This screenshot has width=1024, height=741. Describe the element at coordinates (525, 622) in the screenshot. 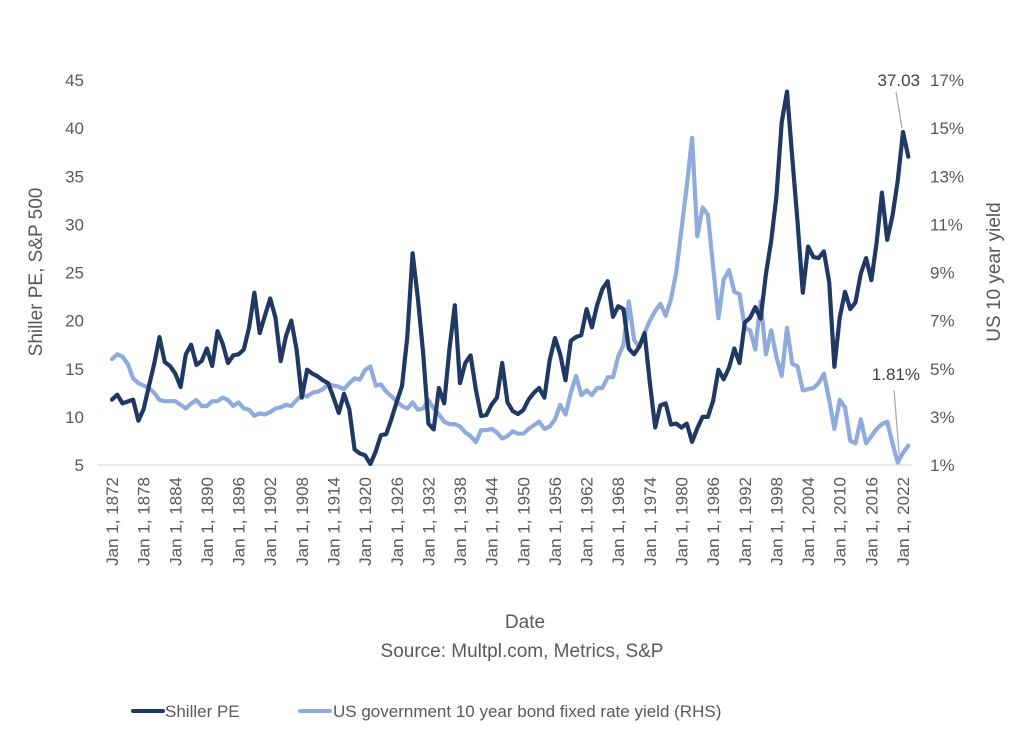

I see `x-axis-title: Date` at that location.